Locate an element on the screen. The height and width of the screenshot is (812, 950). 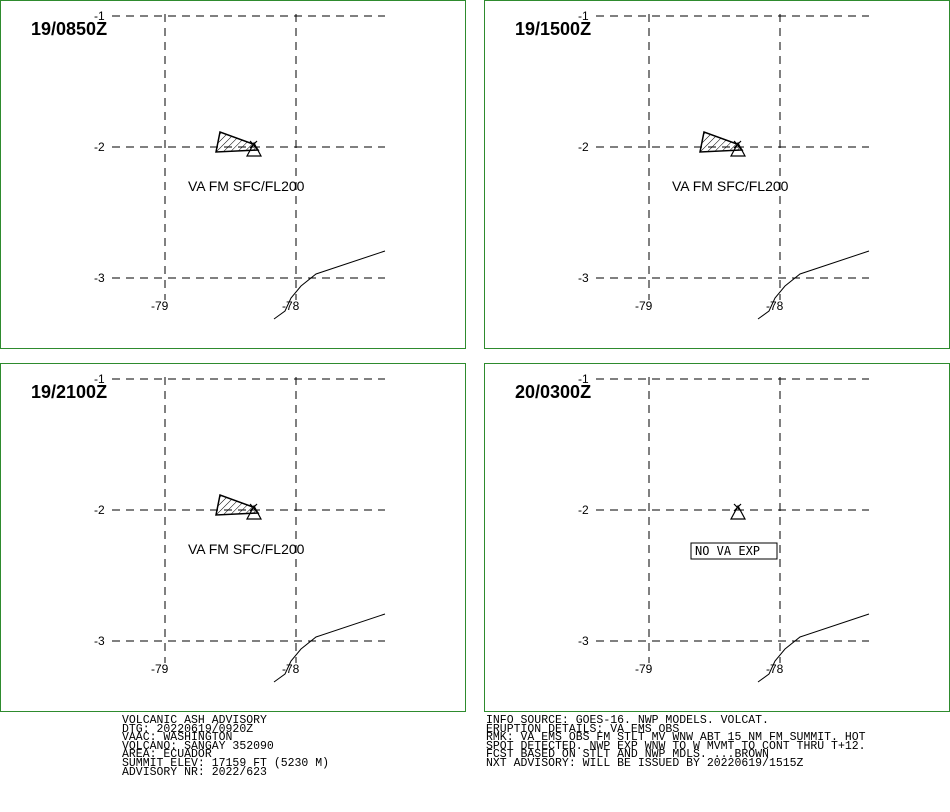
advisory-line: VOLCANIC ASH ADVISORY is located at coordinates (194, 720).